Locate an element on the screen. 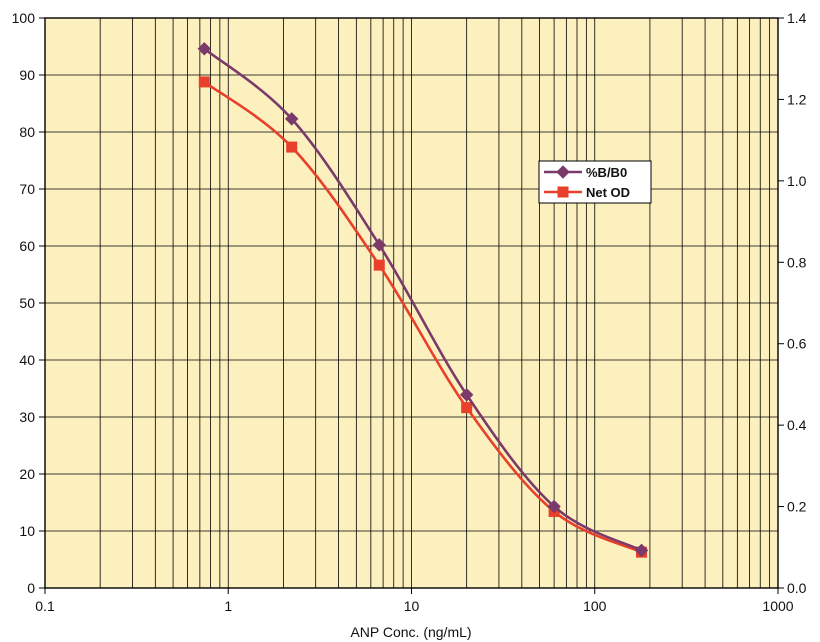 The height and width of the screenshot is (642, 820). y-right-tick-label: 1.2 is located at coordinates (797, 99).